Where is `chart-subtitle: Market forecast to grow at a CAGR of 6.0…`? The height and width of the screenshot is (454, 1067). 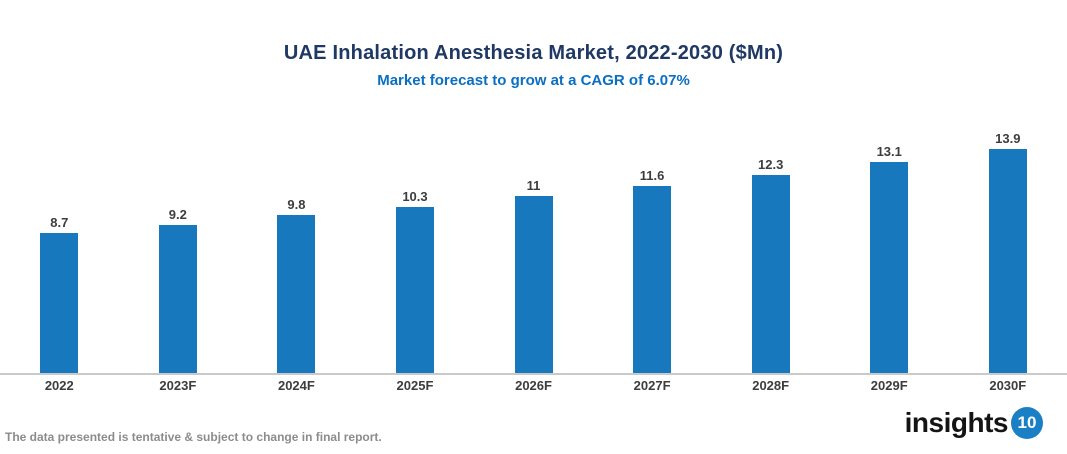
chart-subtitle: Market forecast to grow at a CAGR of 6.0… is located at coordinates (533, 80).